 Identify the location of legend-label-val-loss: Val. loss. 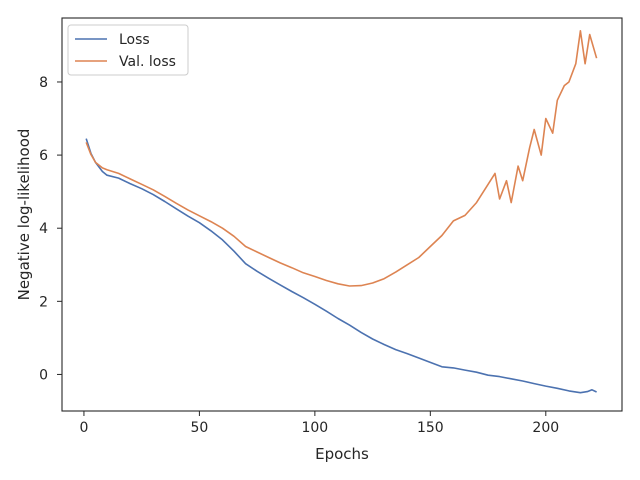
(147, 62).